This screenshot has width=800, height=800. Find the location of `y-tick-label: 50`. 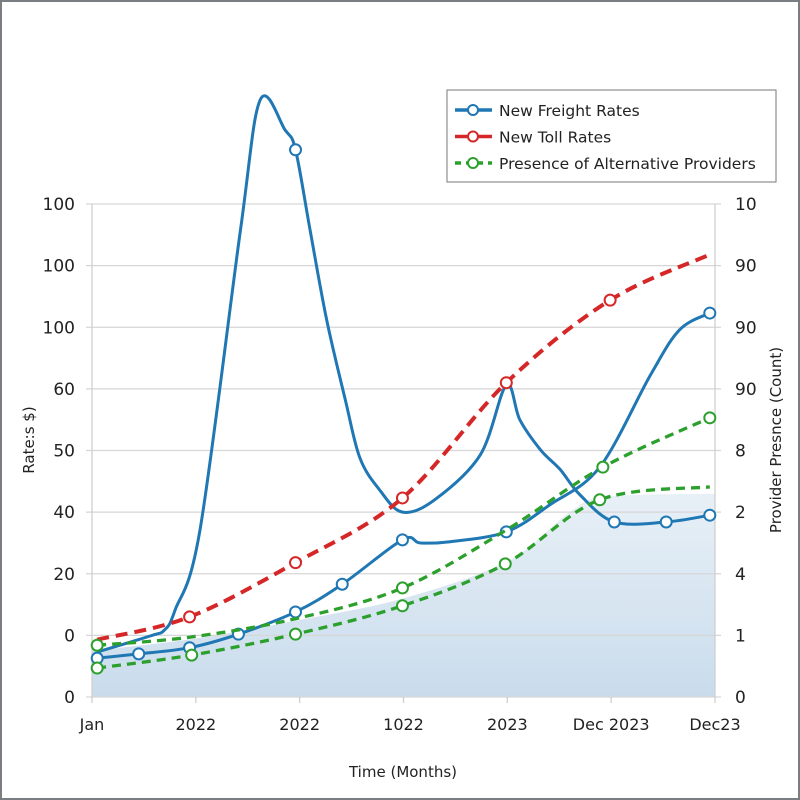

y-tick-label: 50 is located at coordinates (64, 452).